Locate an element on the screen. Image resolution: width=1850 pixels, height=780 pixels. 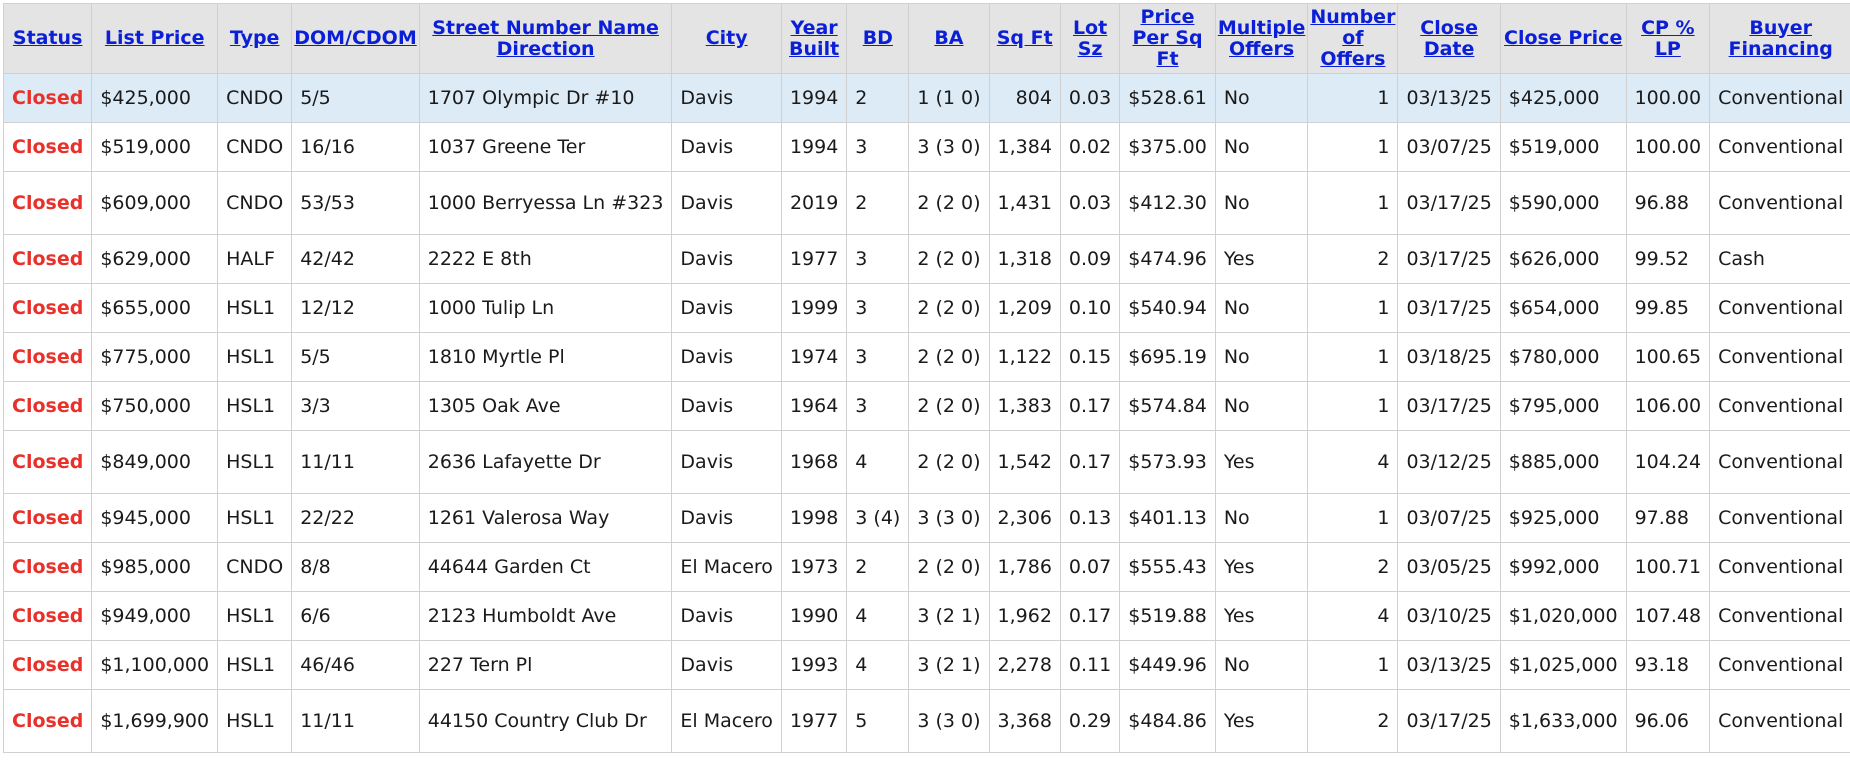
sort-link-address: Street Number Name Direction is located at coordinates (545, 38).